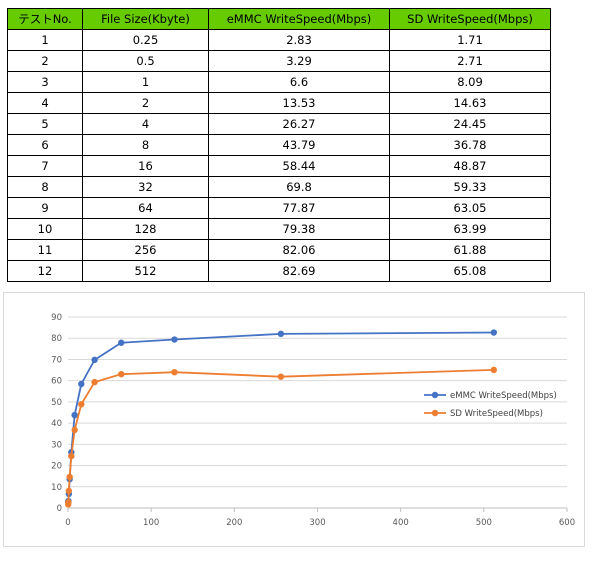  What do you see at coordinates (279, 40) in the screenshot?
I see `table-row: 1 0.25 2.83 1.71` at bounding box center [279, 40].